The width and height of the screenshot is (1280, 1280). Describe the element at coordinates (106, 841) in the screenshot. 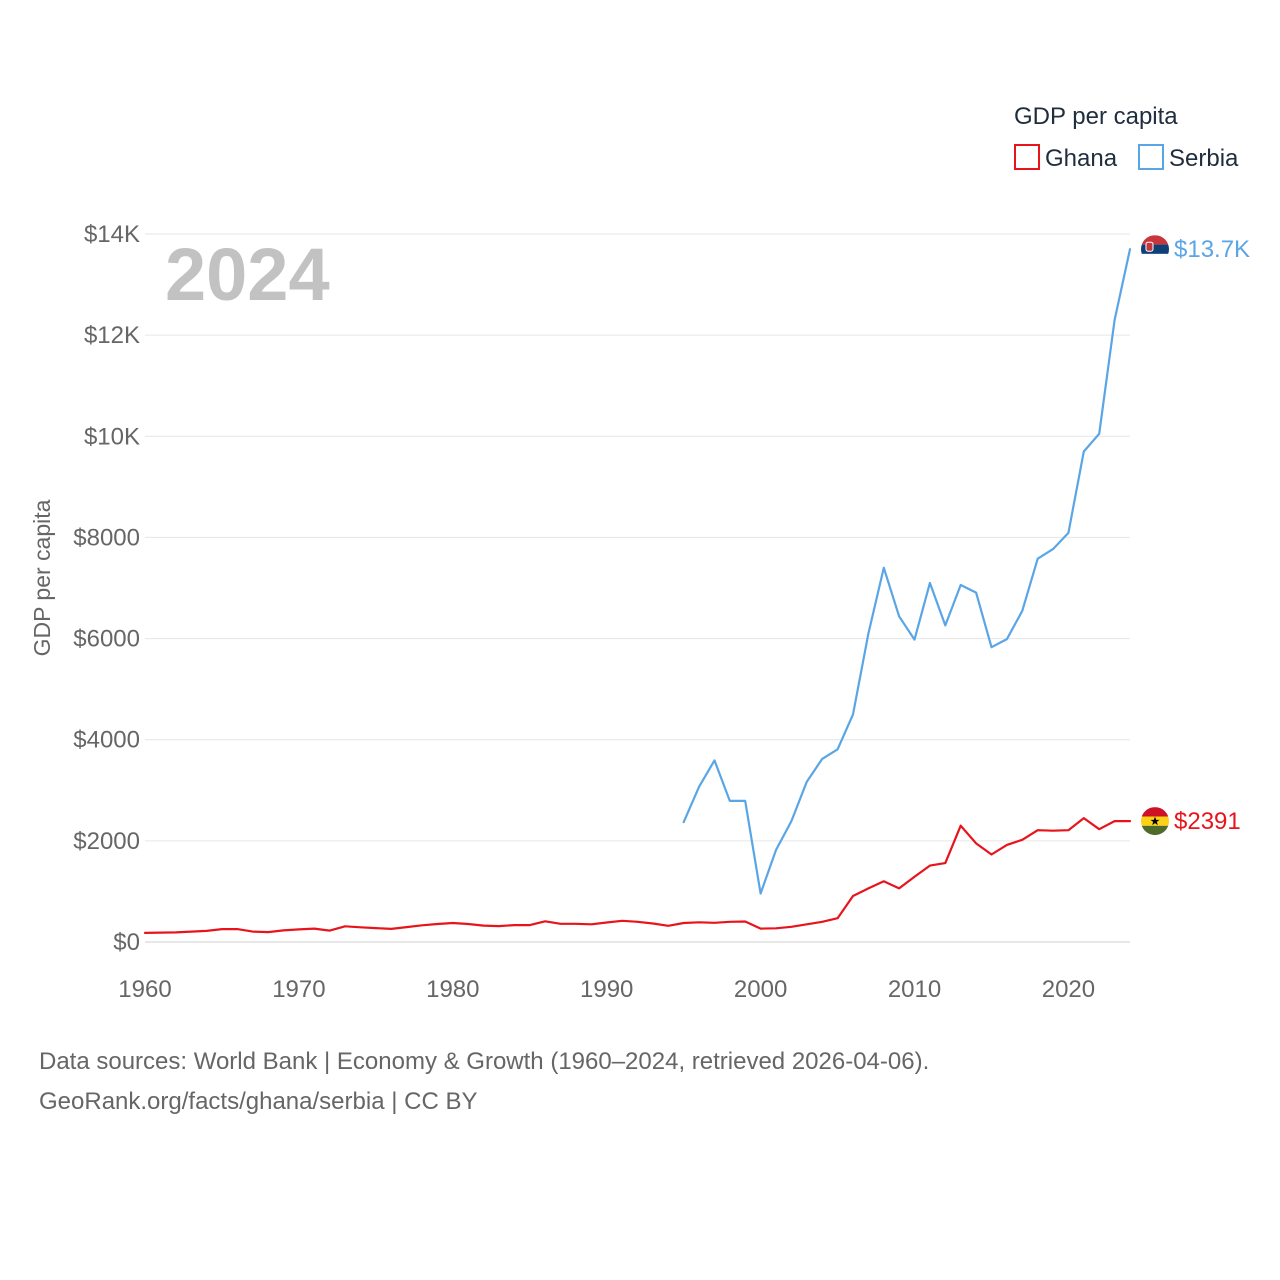

I see `y-tick-label: $2000` at that location.